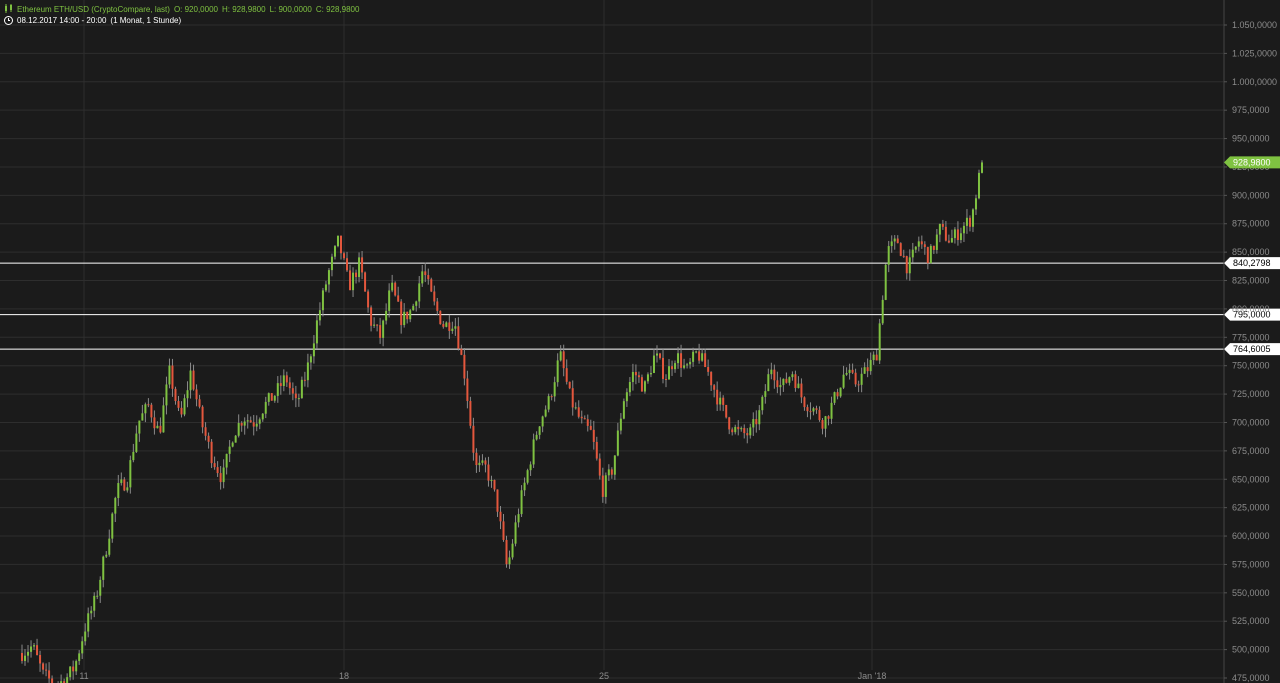 This screenshot has width=1280, height=683. I want to click on date-range: 08.12.2017 14:00 - 20:00, so click(62, 20).